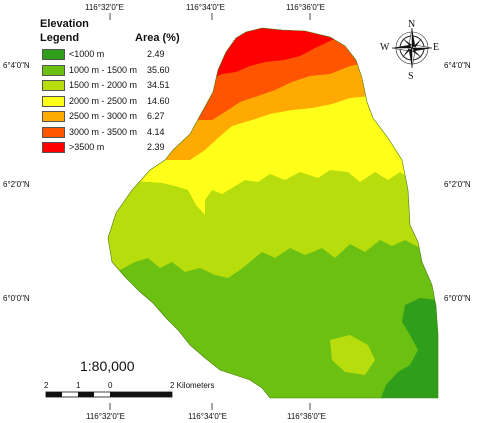 The width and height of the screenshot is (480, 423). What do you see at coordinates (78, 385) in the screenshot?
I see `scale-bar-tick-label: 1` at bounding box center [78, 385].